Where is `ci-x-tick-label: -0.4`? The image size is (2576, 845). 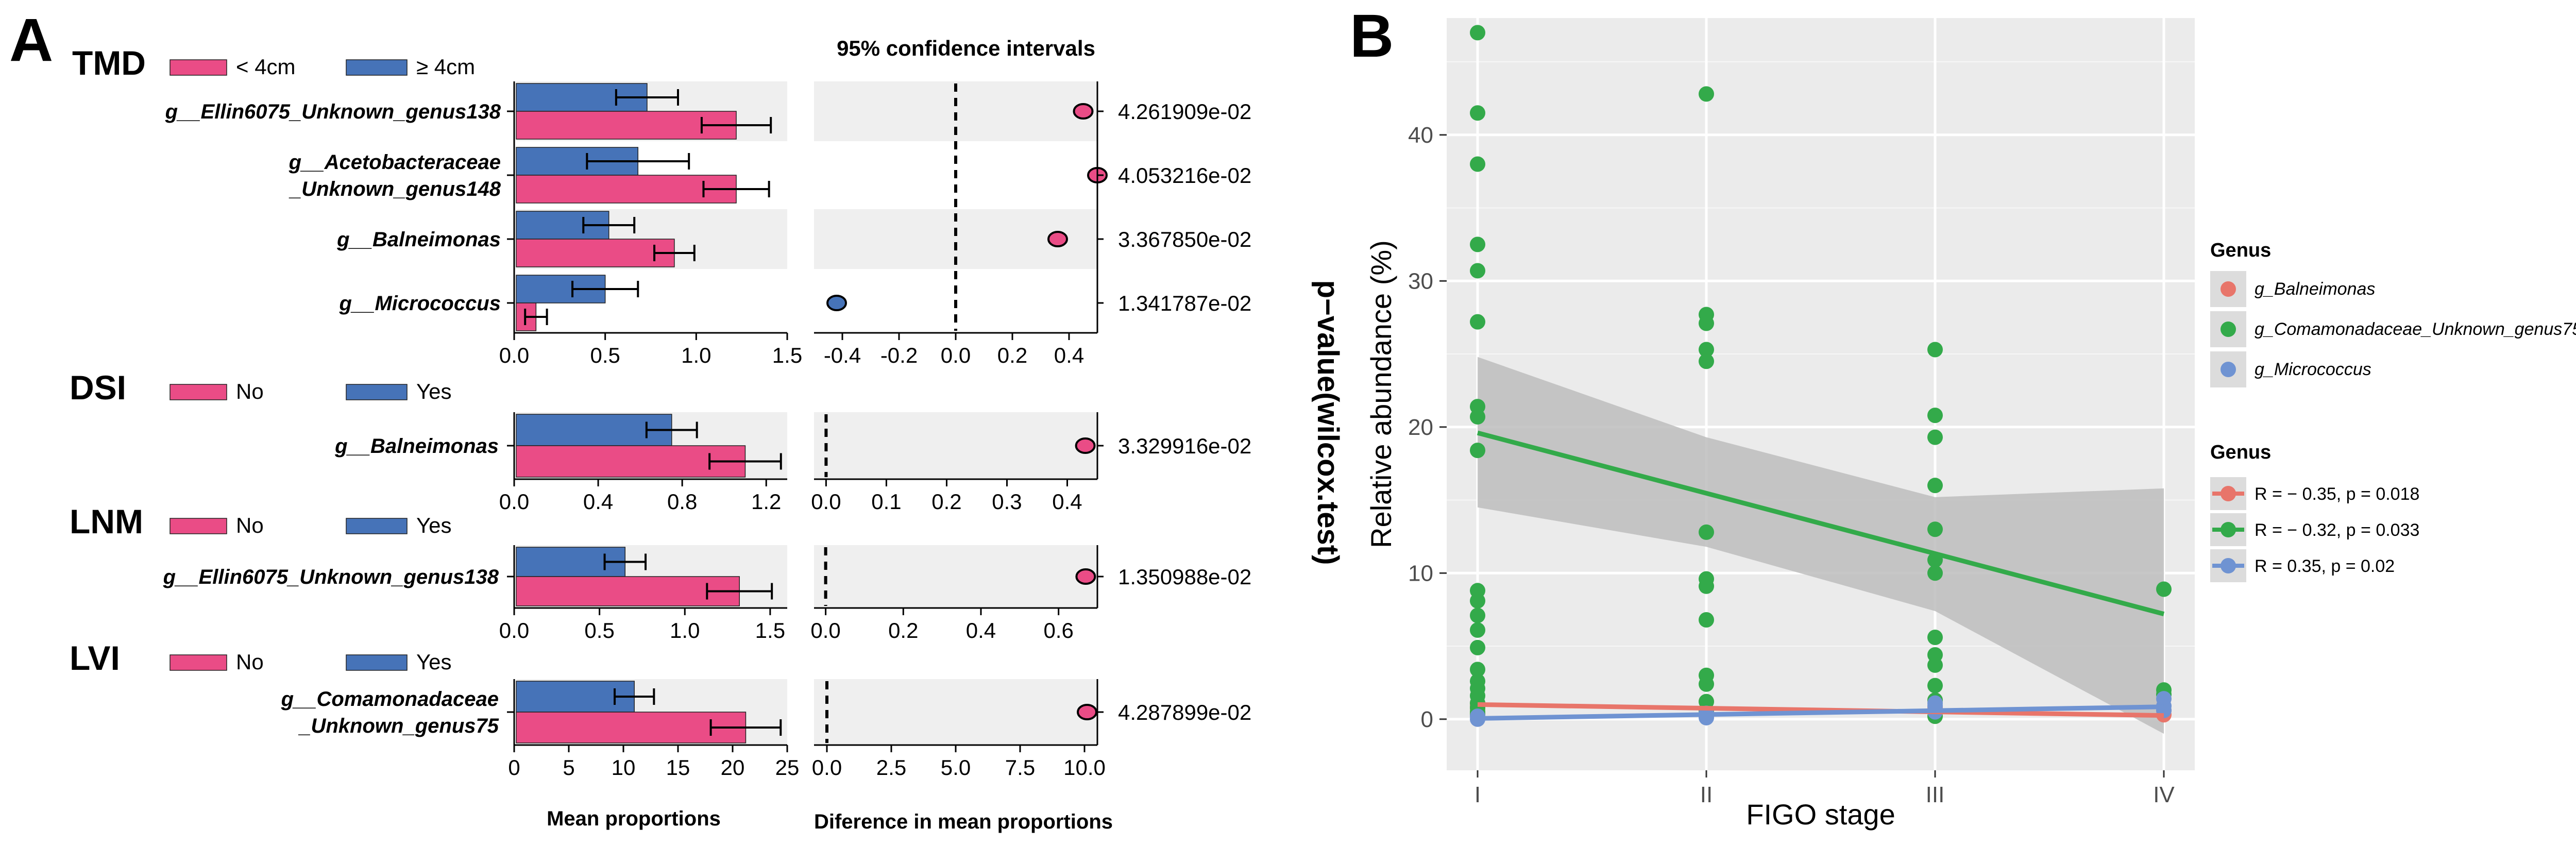
ci-x-tick-label: -0.4 is located at coordinates (842, 355).